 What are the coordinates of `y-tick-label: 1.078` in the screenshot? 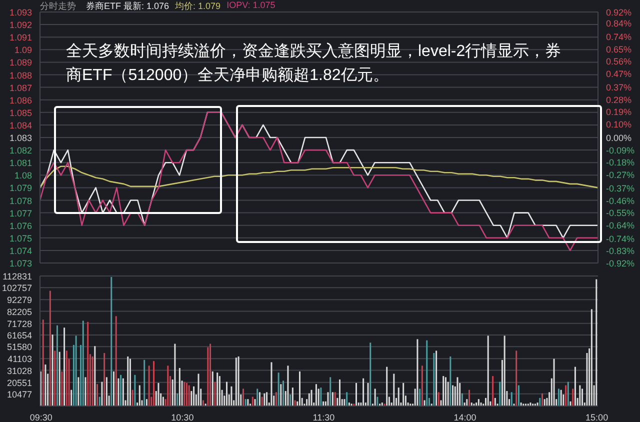 It's located at (20, 201).